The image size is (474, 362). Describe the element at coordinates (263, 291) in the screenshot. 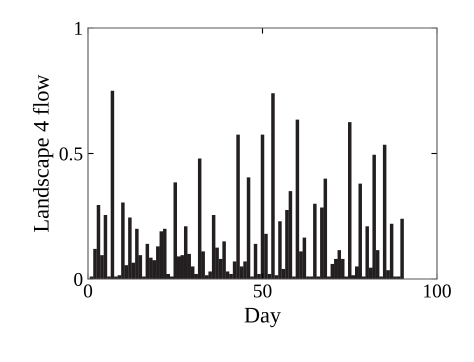

I see `x-tick-label: 50` at that location.